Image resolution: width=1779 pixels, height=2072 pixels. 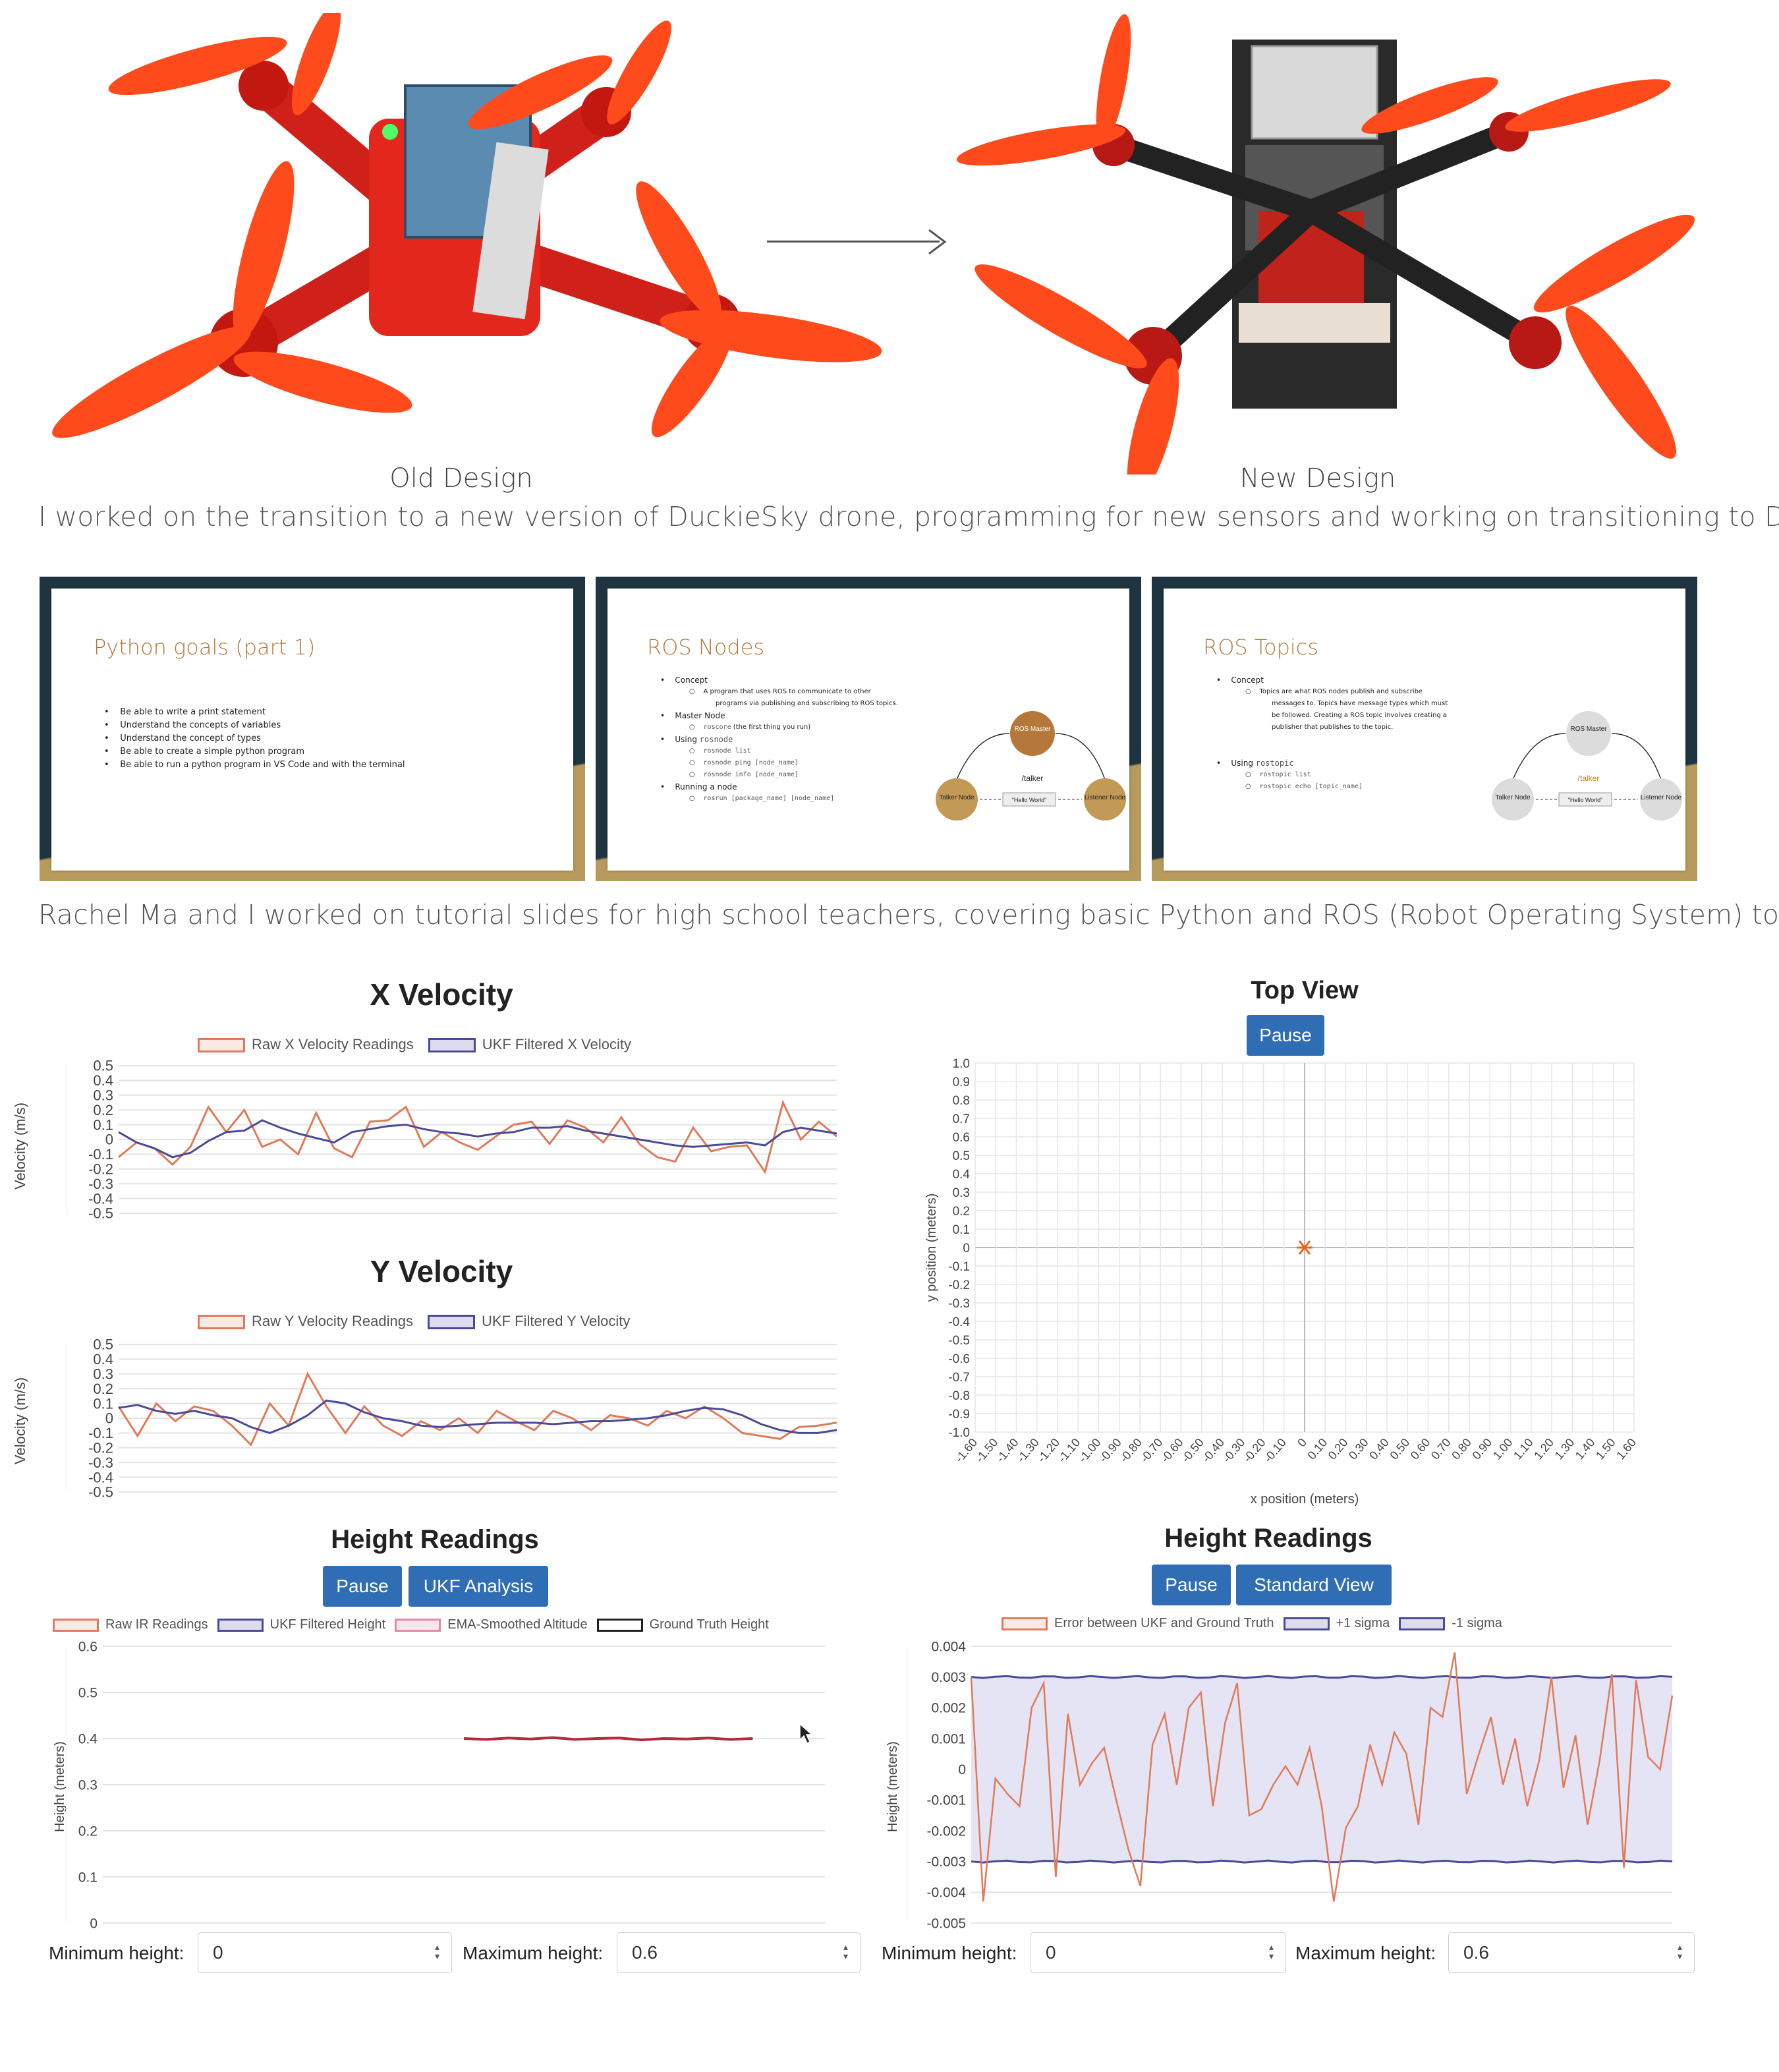 What do you see at coordinates (1191, 1585) in the screenshot?
I see `height-right-pause-button: Pause` at bounding box center [1191, 1585].